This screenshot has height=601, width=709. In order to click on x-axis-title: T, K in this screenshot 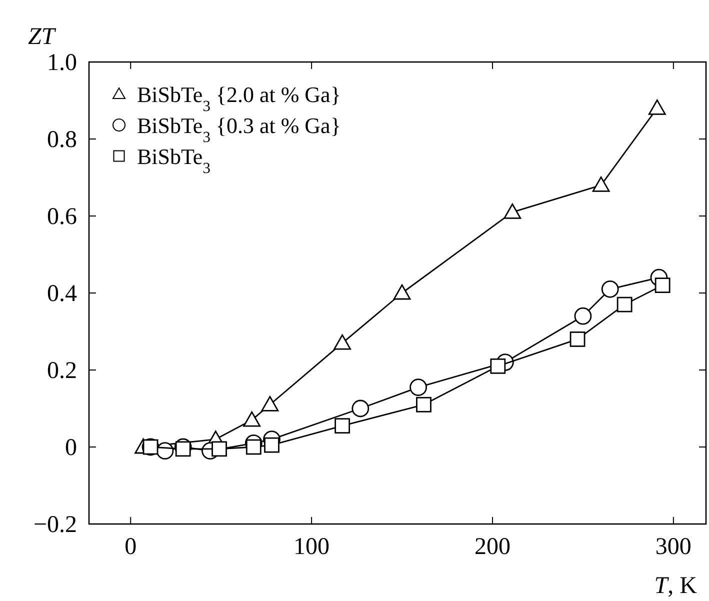, I will do `click(676, 586)`.